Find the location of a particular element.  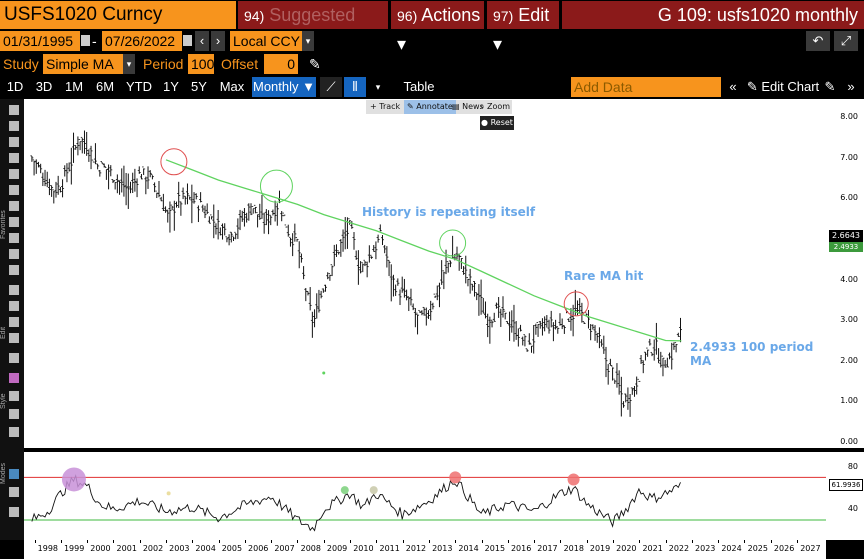

next-arrow-icon: › is located at coordinates (218, 41).